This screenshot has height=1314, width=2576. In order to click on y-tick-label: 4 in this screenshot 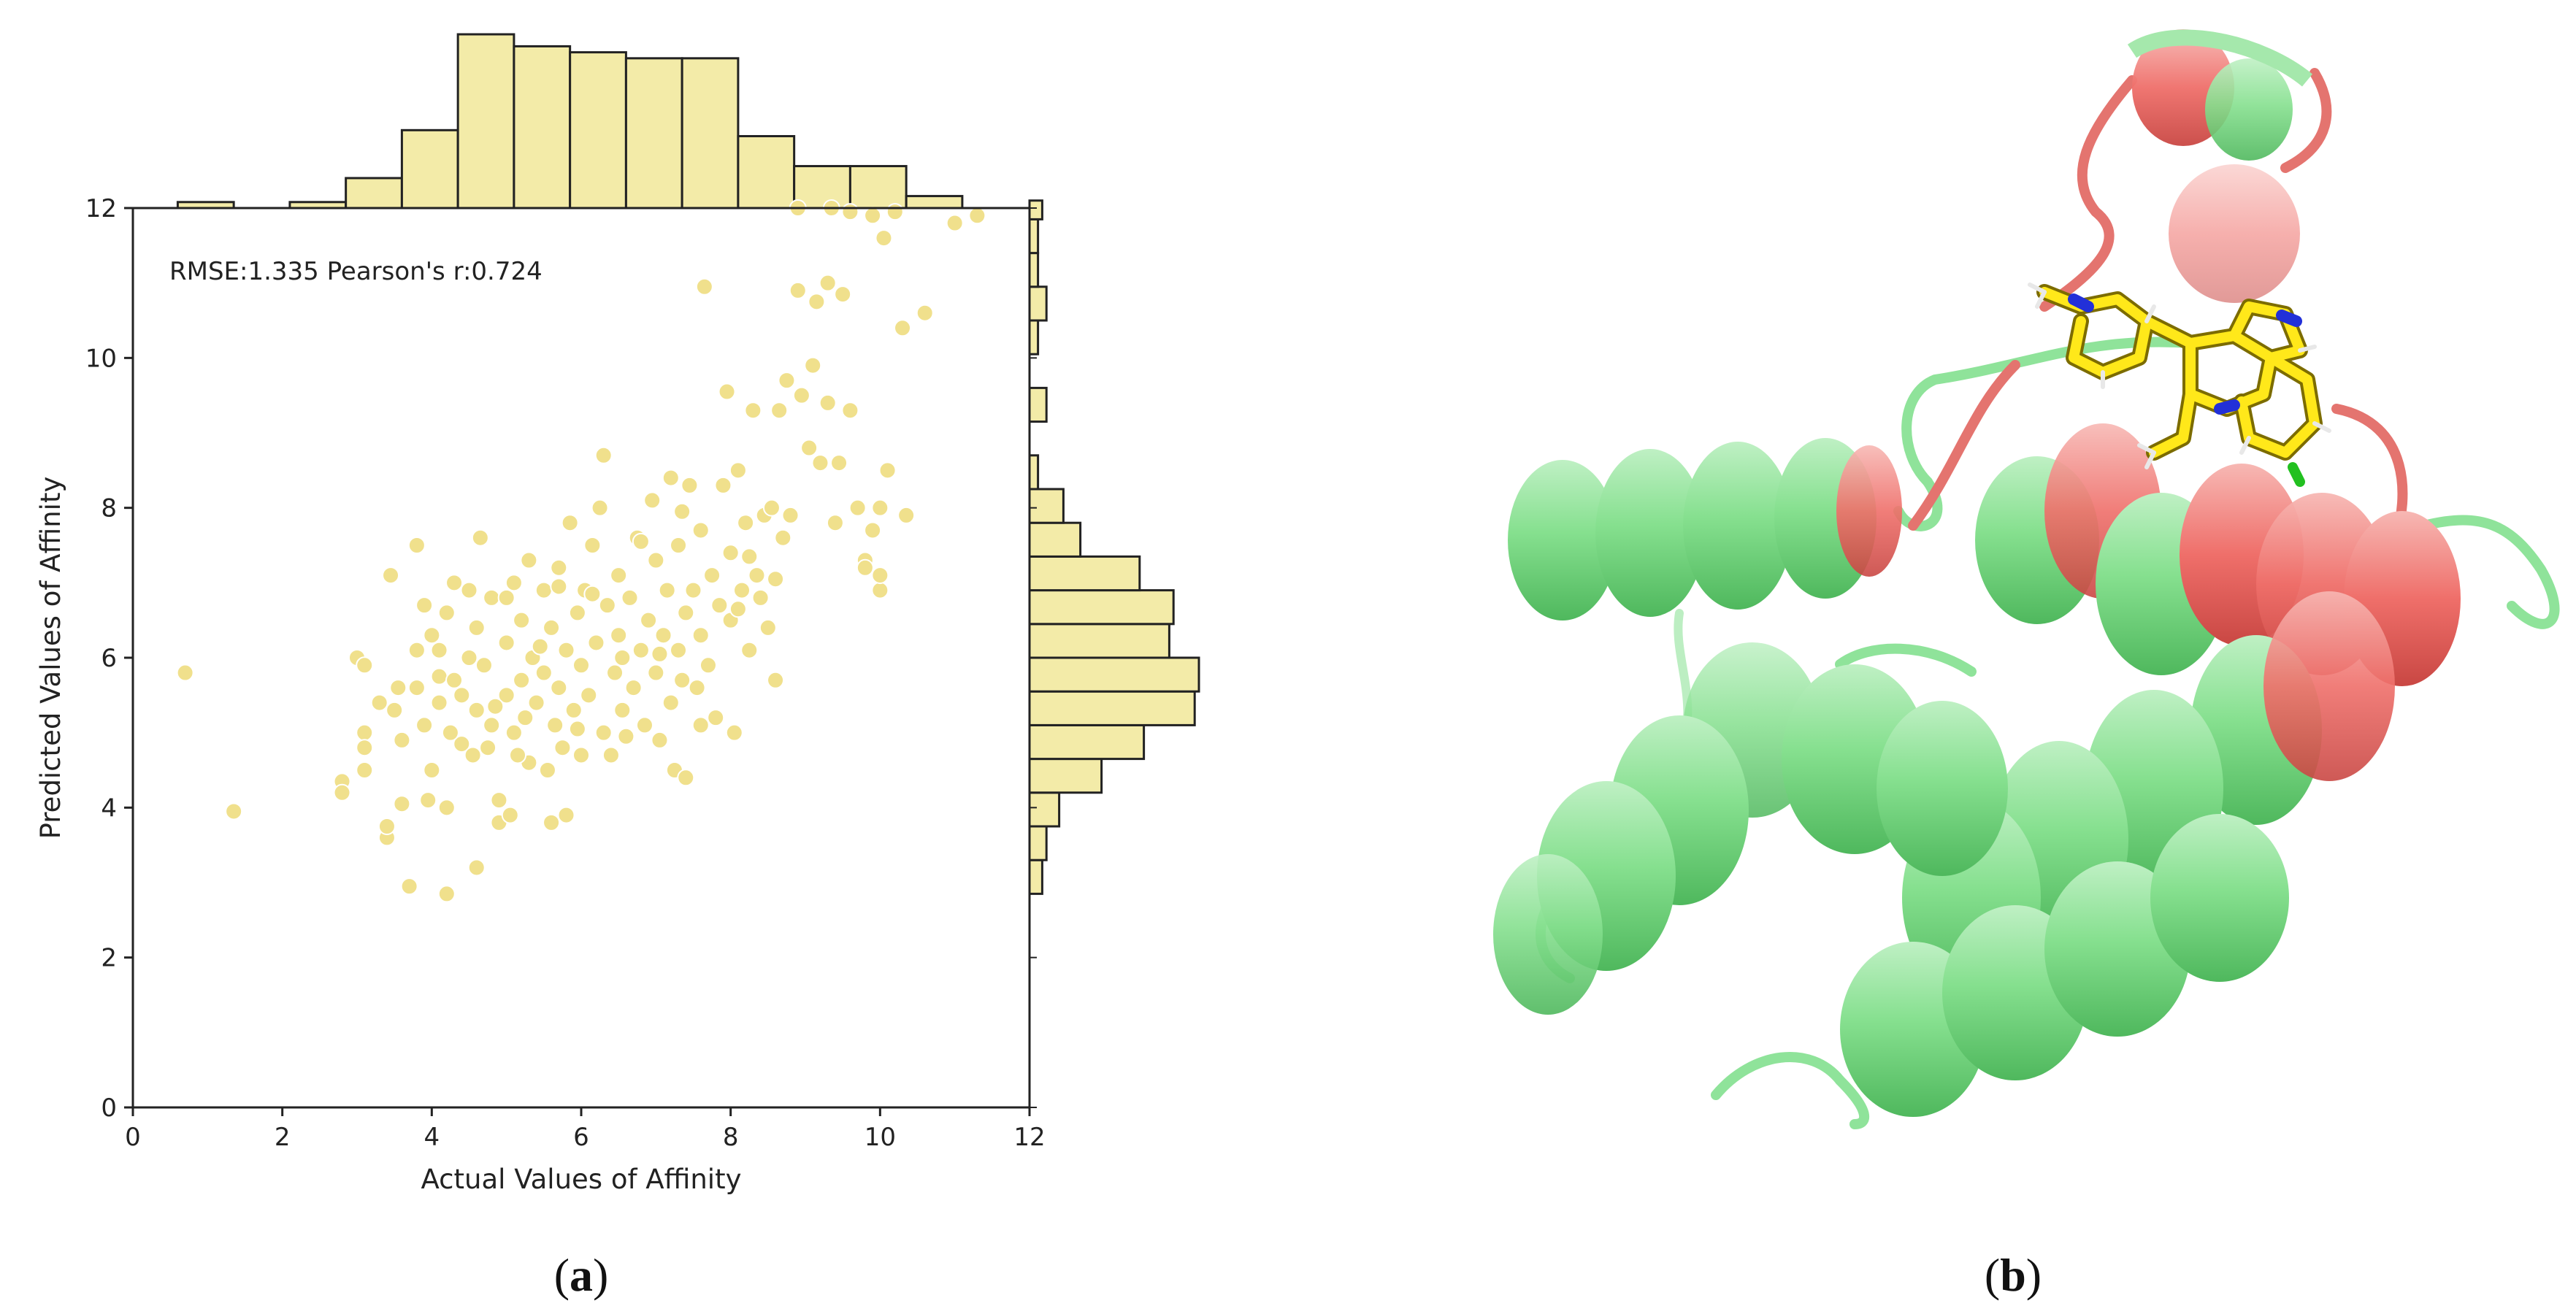, I will do `click(109, 808)`.